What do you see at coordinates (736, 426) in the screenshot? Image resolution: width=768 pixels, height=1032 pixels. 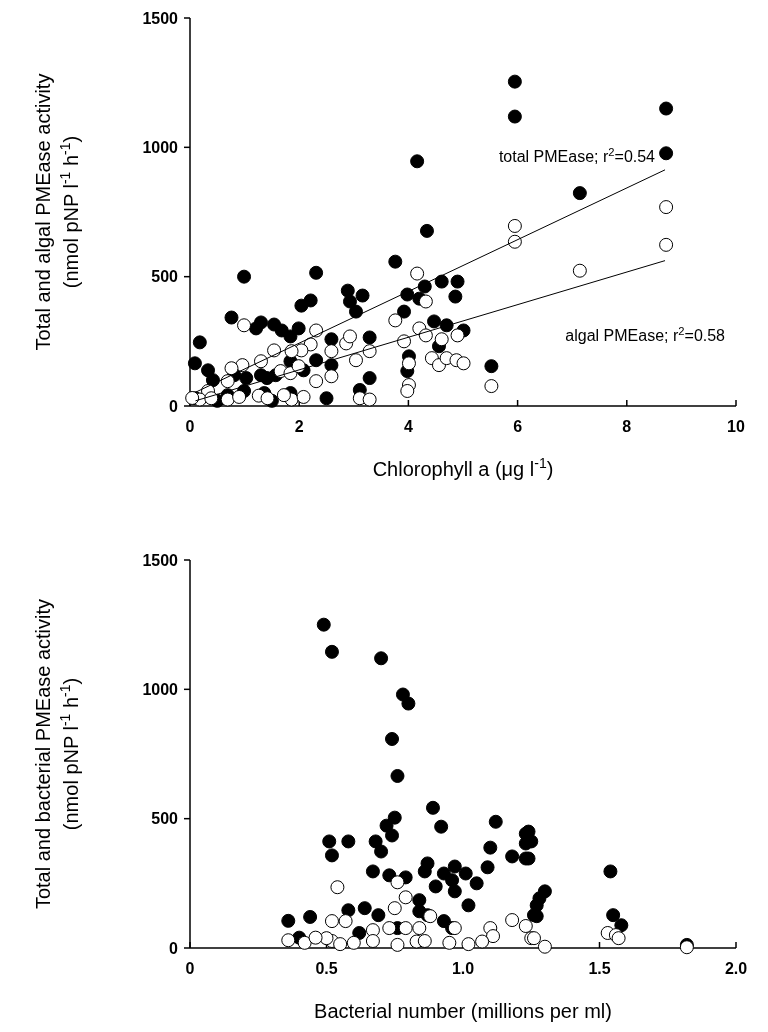 I see `x-tick-label: 10` at bounding box center [736, 426].